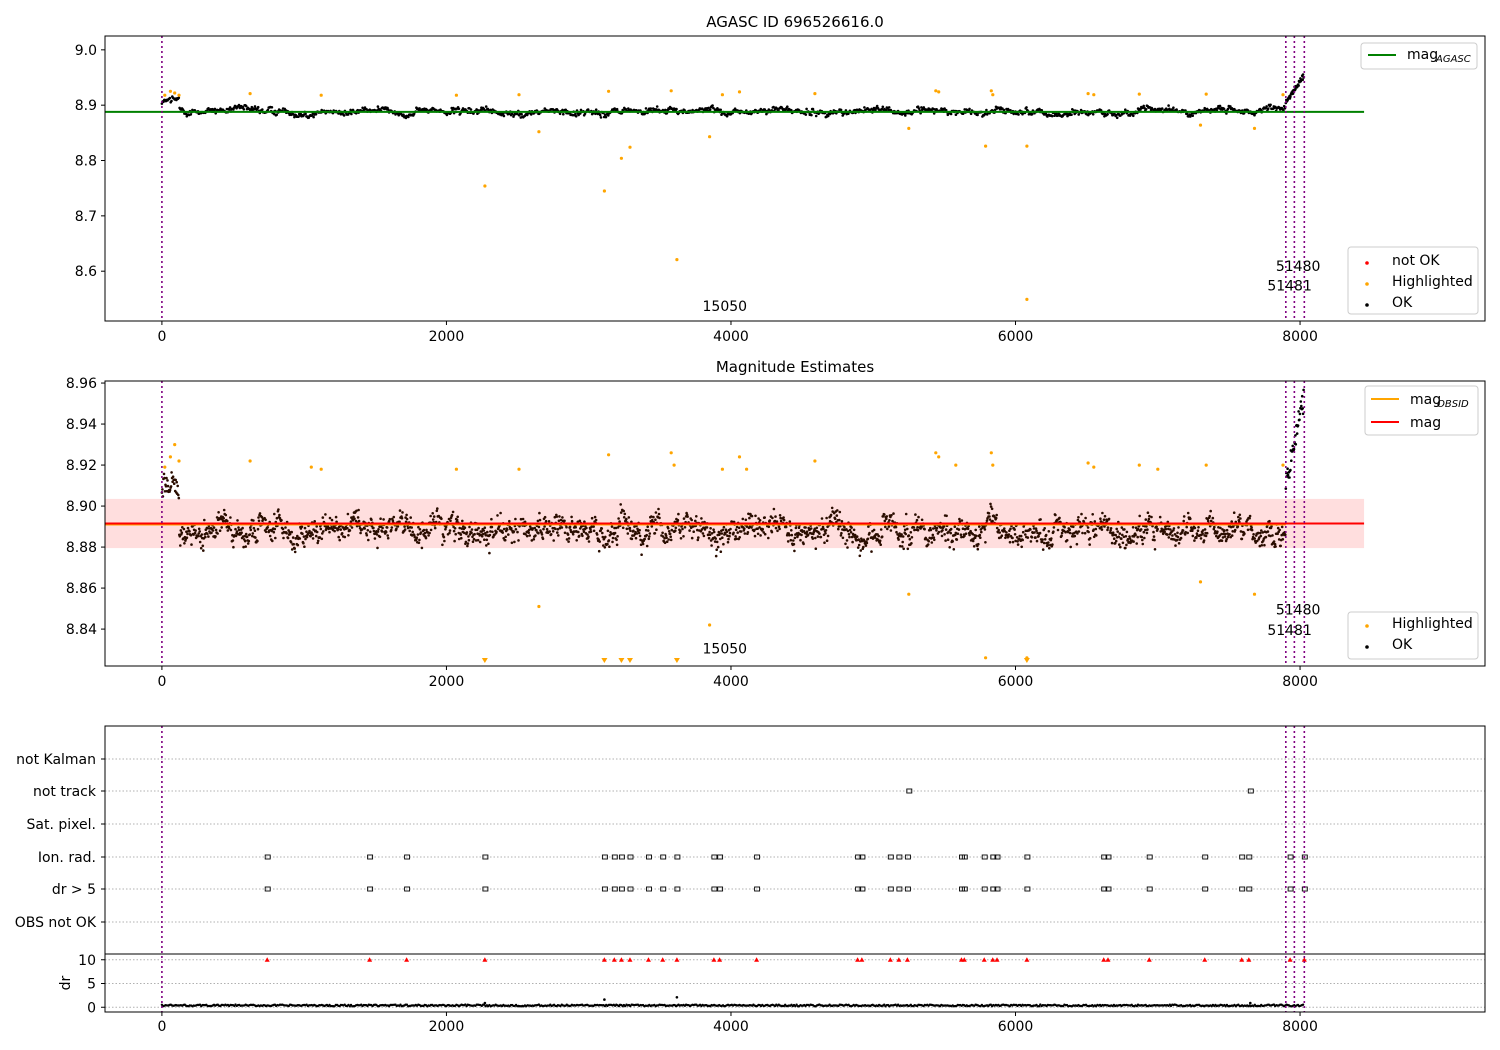 This screenshot has width=1500, height=1050. What do you see at coordinates (731, 682) in the screenshot?
I see `x-tick-label: 4000` at bounding box center [731, 682].